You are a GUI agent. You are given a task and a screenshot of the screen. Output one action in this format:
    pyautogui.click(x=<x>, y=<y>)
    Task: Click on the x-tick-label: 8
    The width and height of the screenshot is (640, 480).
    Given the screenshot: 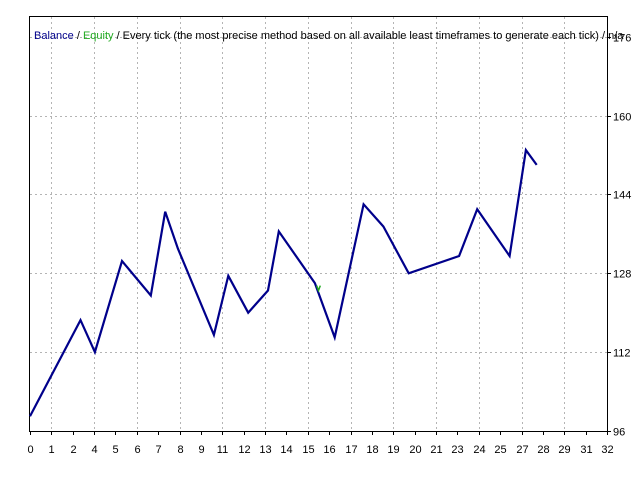 What is the action you would take?
    pyautogui.click(x=180, y=450)
    